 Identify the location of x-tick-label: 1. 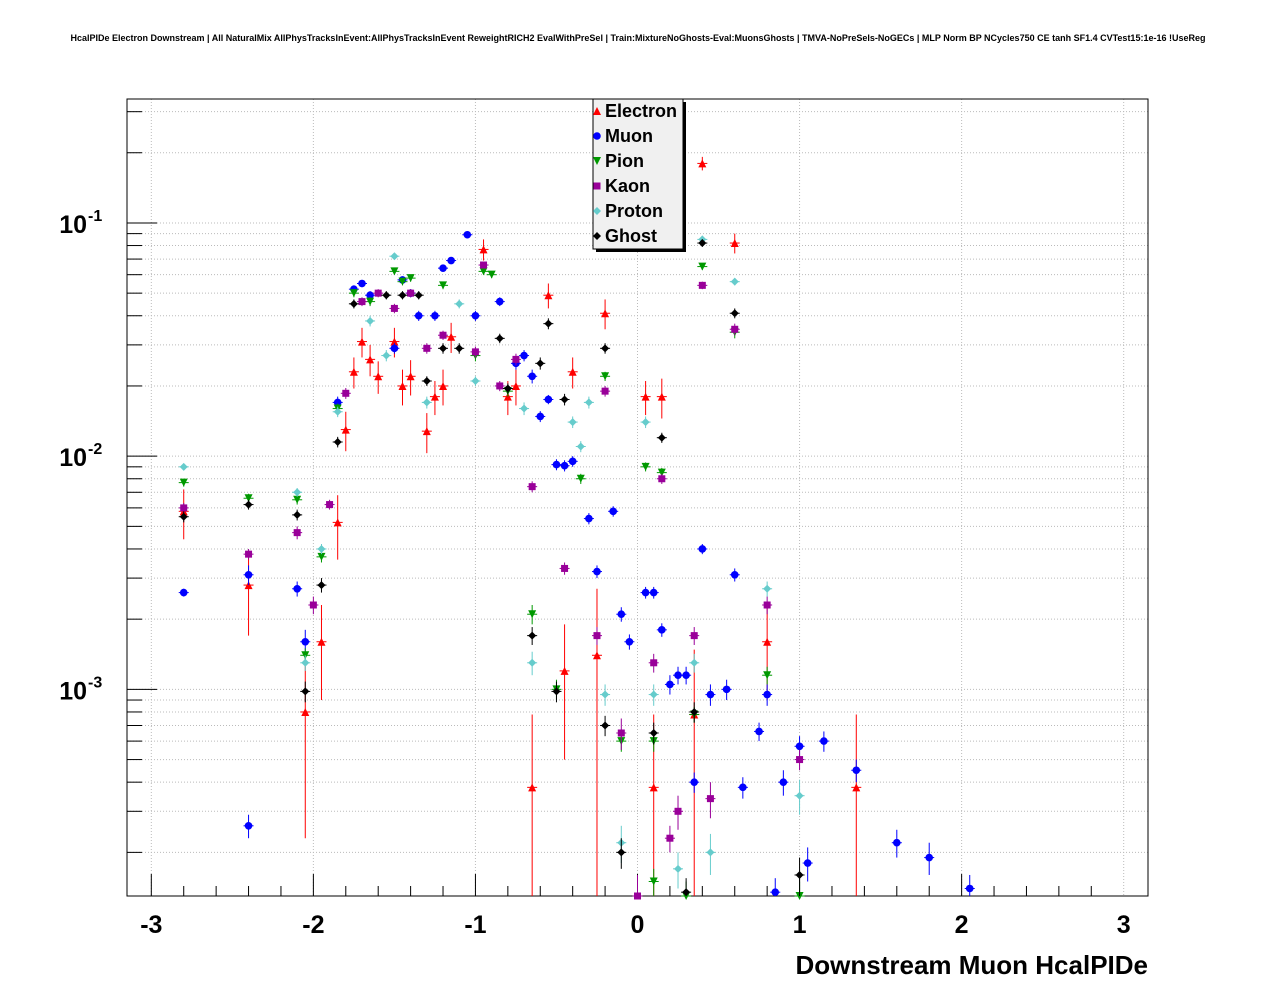
(800, 925).